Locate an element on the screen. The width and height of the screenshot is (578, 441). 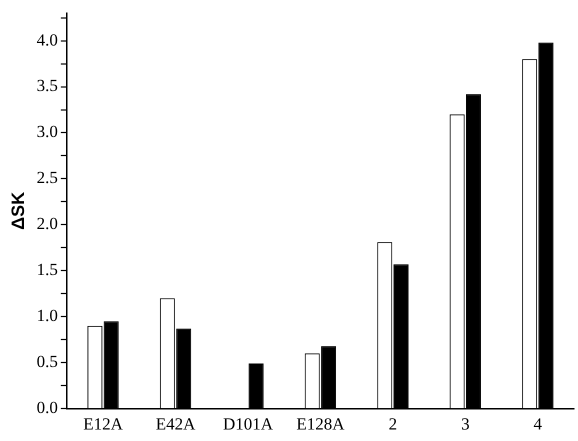
y-tick-label: 0.0 is located at coordinates (47, 408).